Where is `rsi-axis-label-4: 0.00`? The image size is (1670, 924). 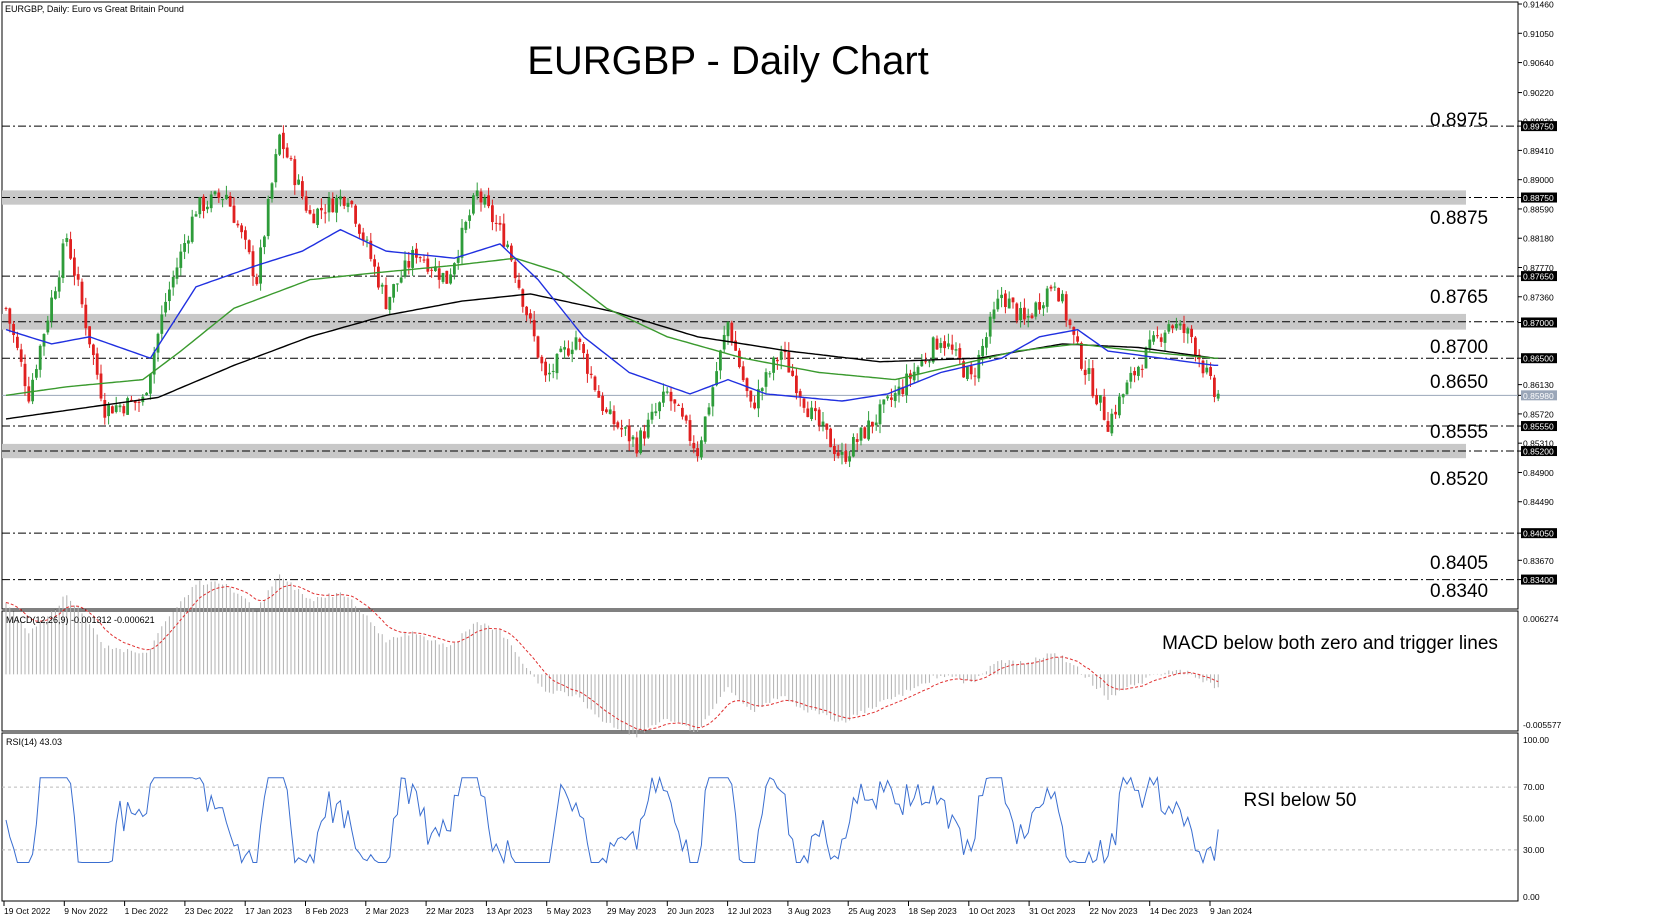 rsi-axis-label-4: 0.00 is located at coordinates (1531, 897).